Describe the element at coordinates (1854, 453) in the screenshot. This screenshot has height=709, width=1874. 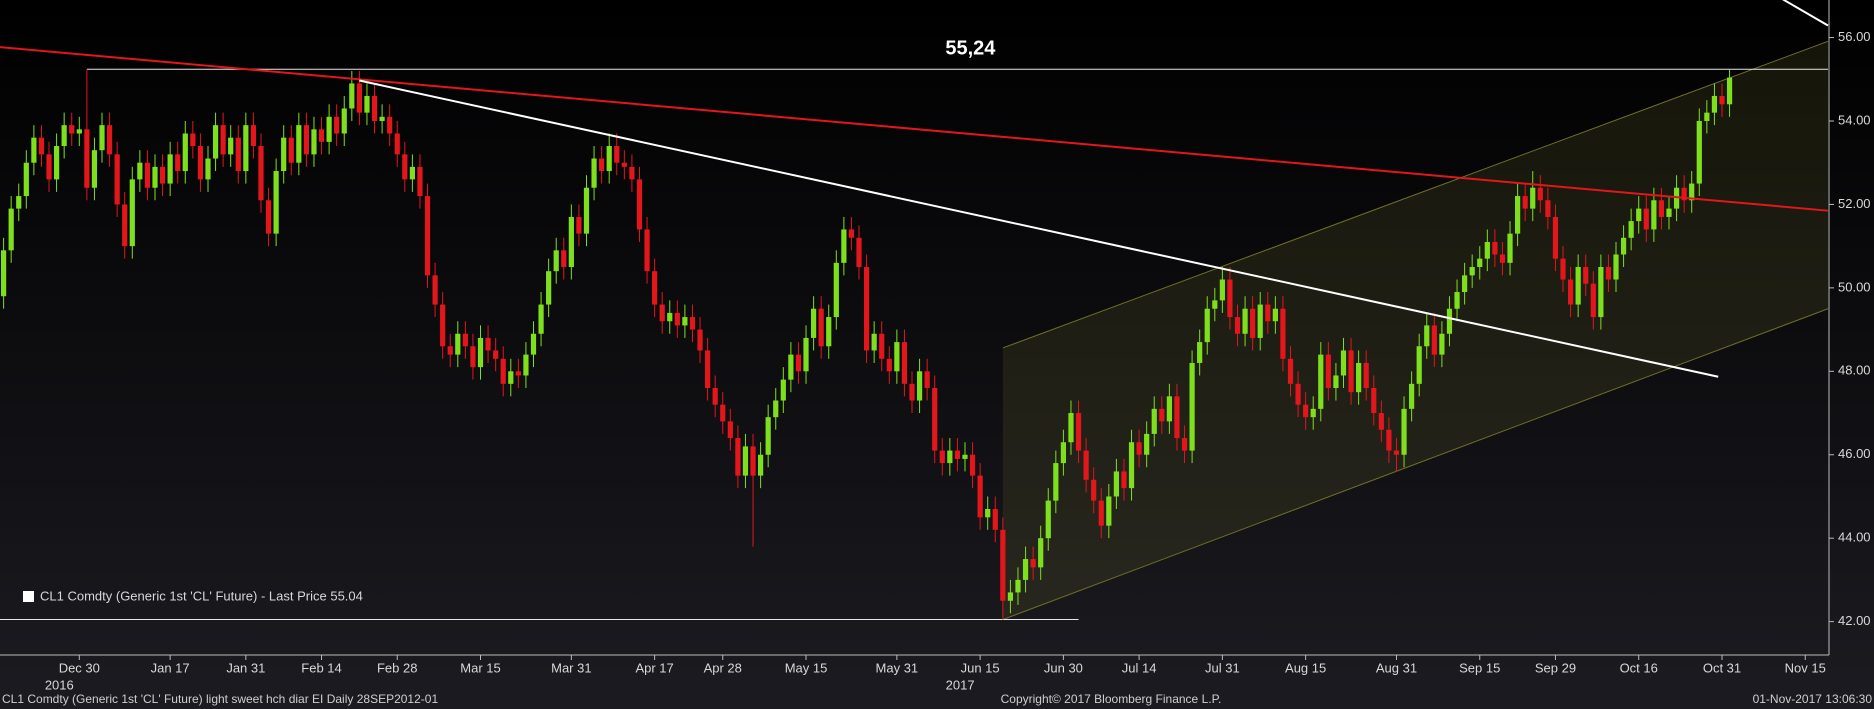
I see `y-tick-label: 46.00` at that location.